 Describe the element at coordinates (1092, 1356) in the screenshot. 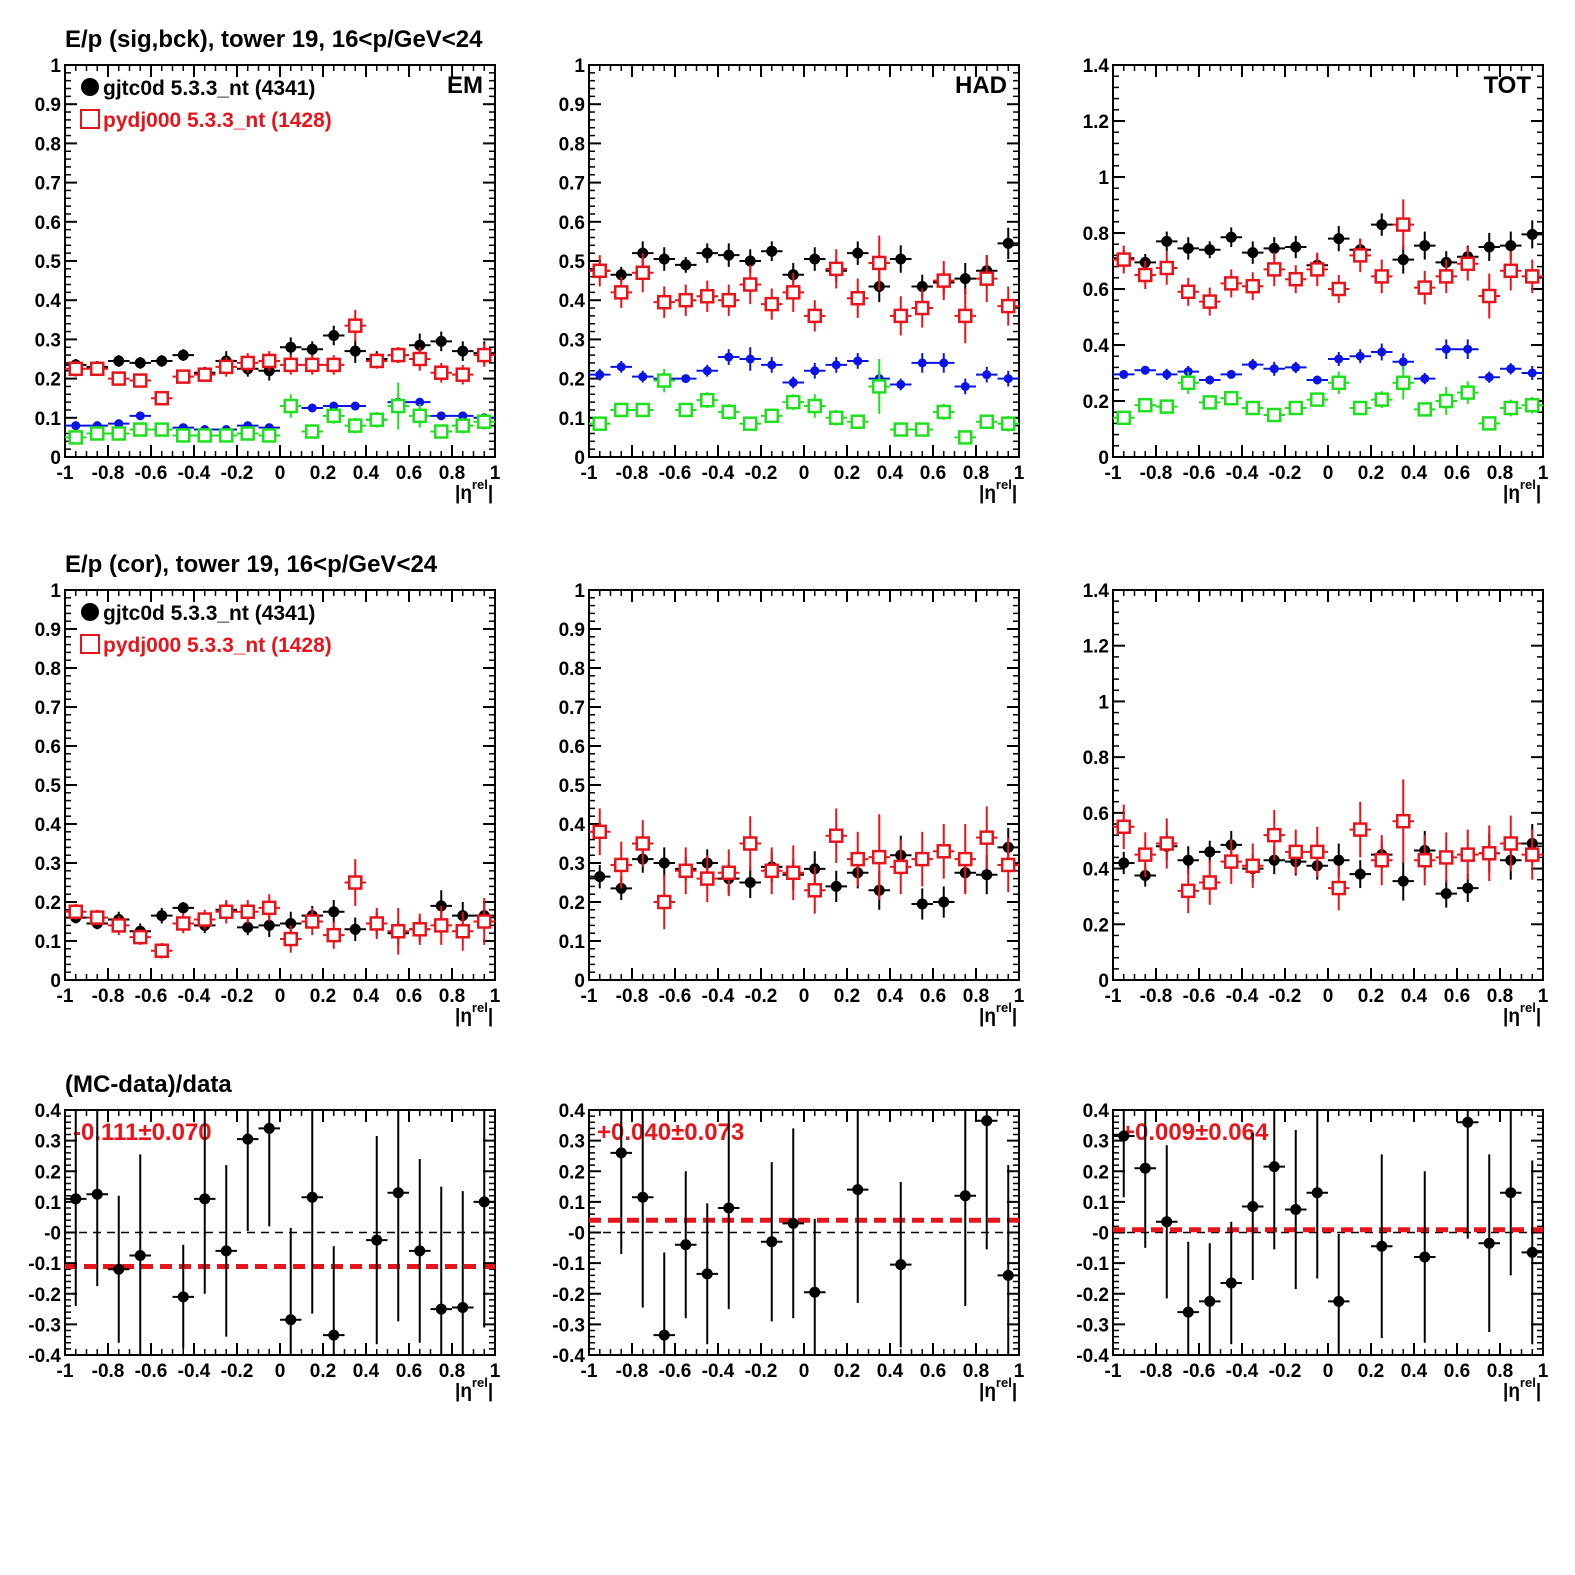

I see `y-tick-label: -0.4` at that location.